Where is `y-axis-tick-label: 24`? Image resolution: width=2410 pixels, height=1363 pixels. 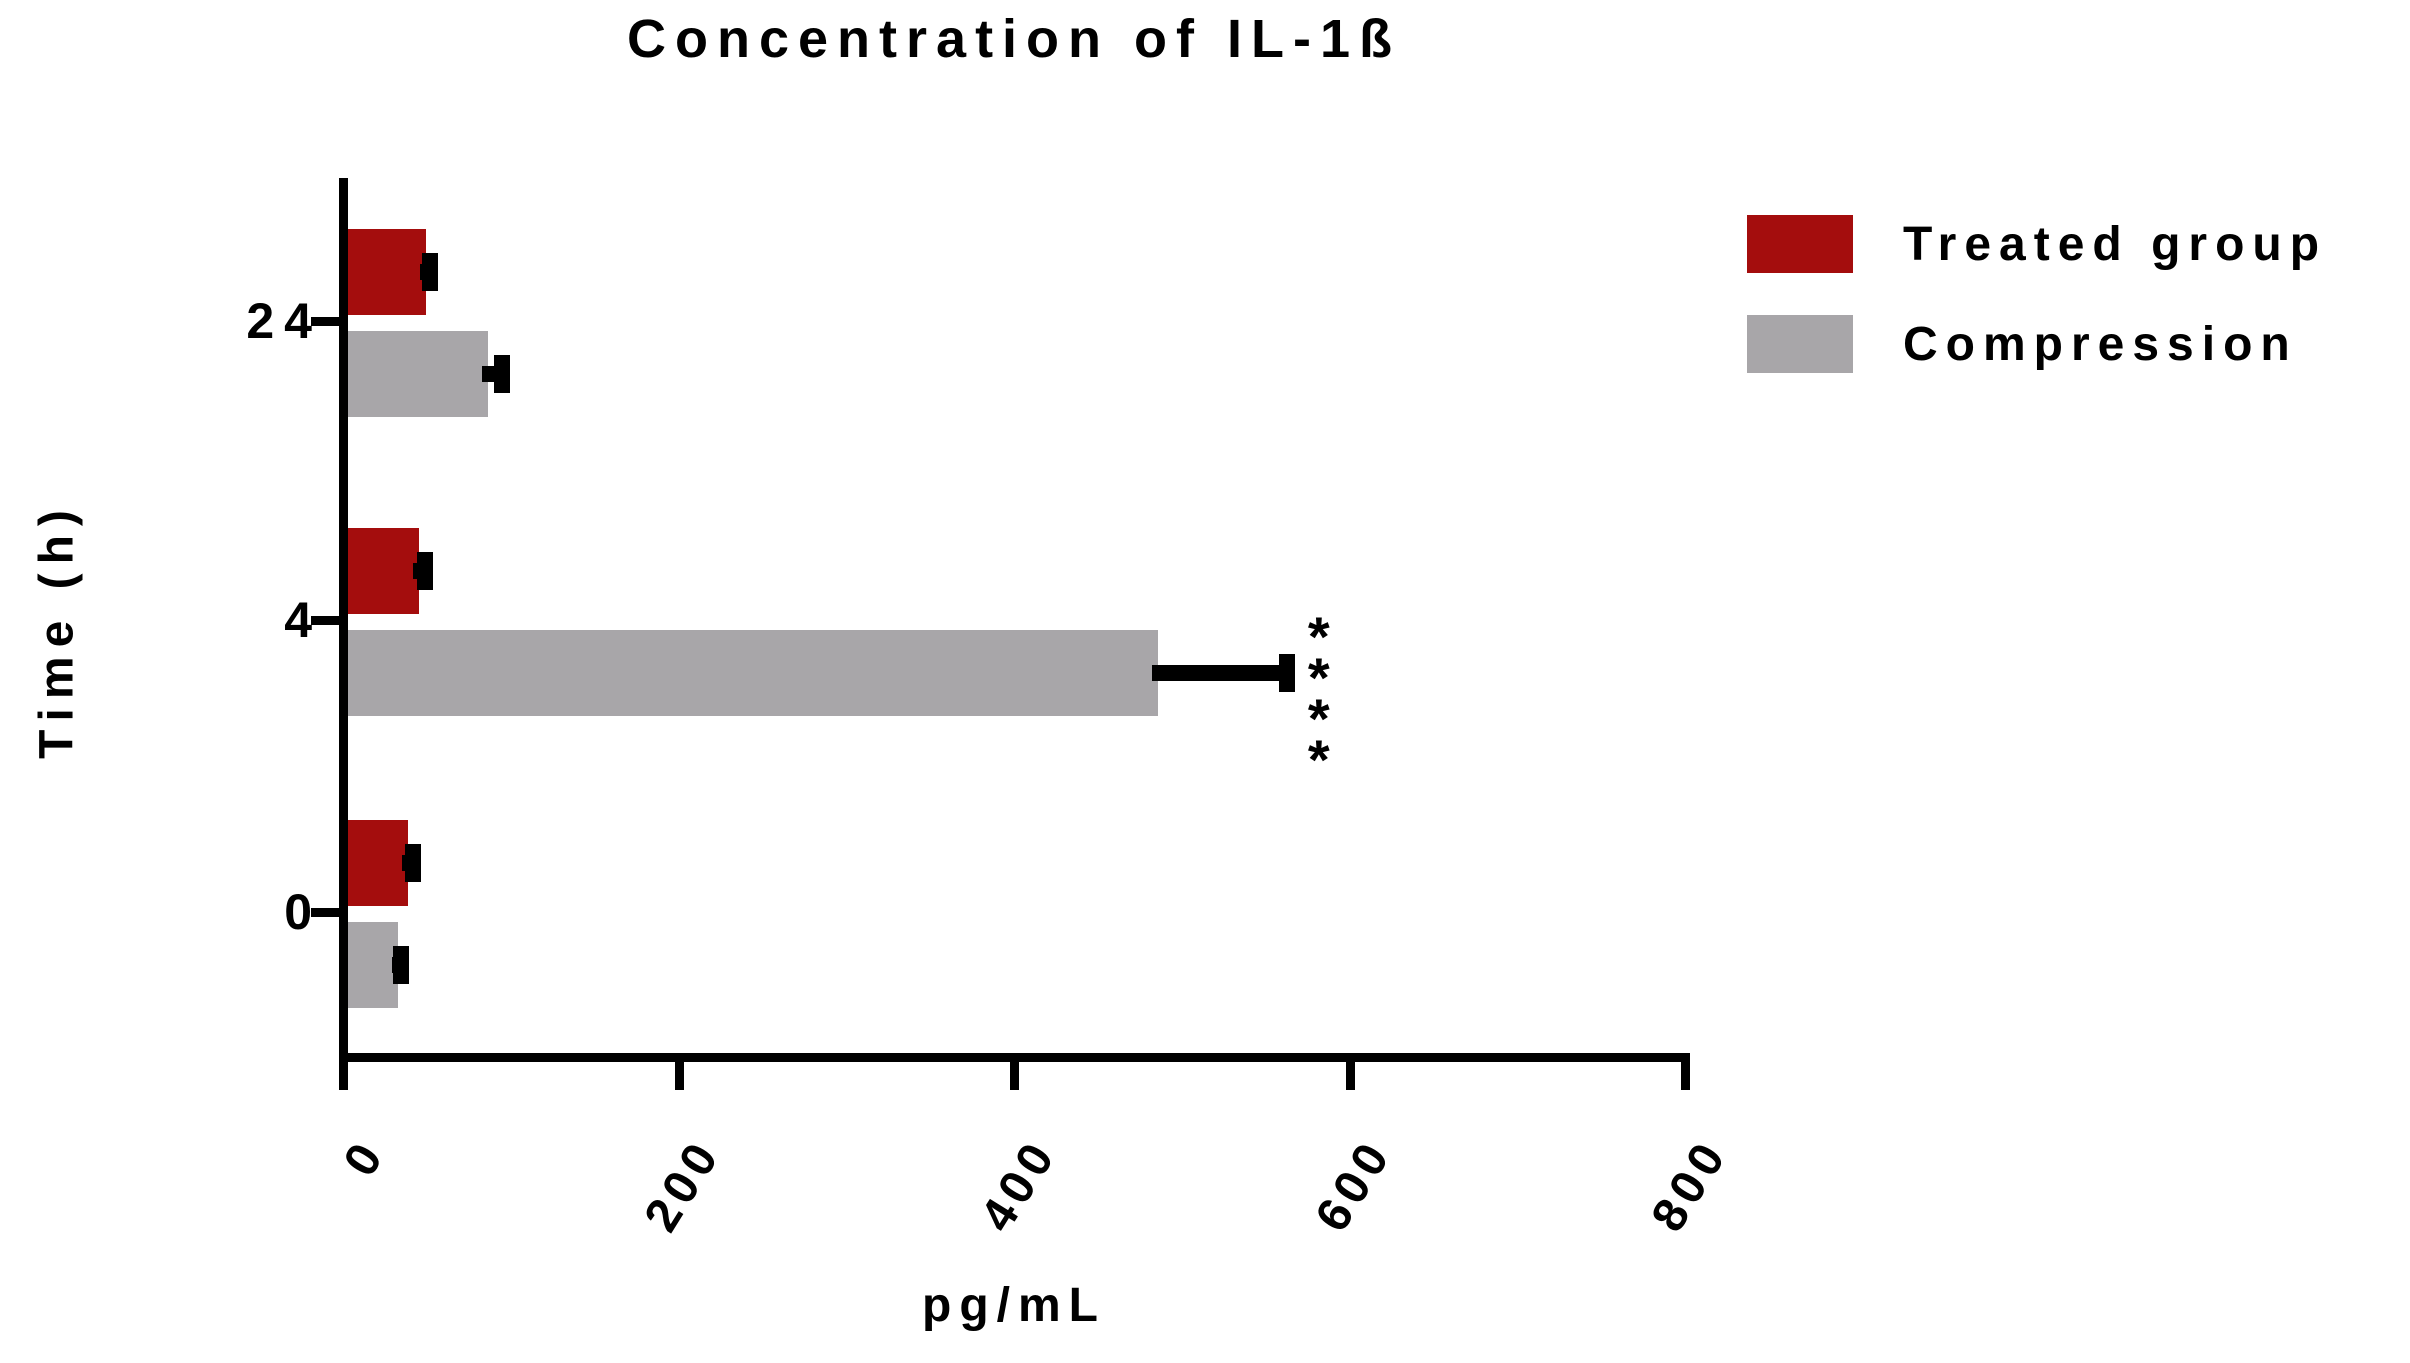
y-axis-tick-label: 24 is located at coordinates (284, 321).